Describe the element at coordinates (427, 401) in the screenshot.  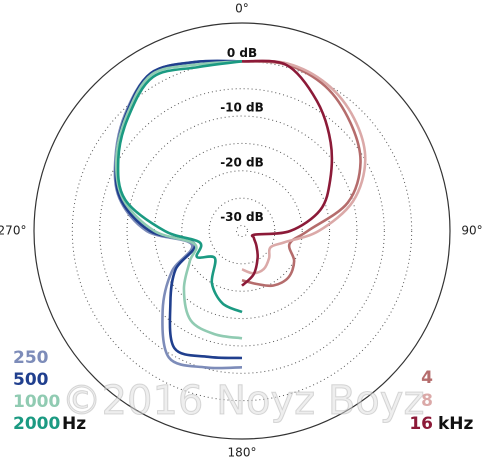
I see `legend-label: 8` at that location.